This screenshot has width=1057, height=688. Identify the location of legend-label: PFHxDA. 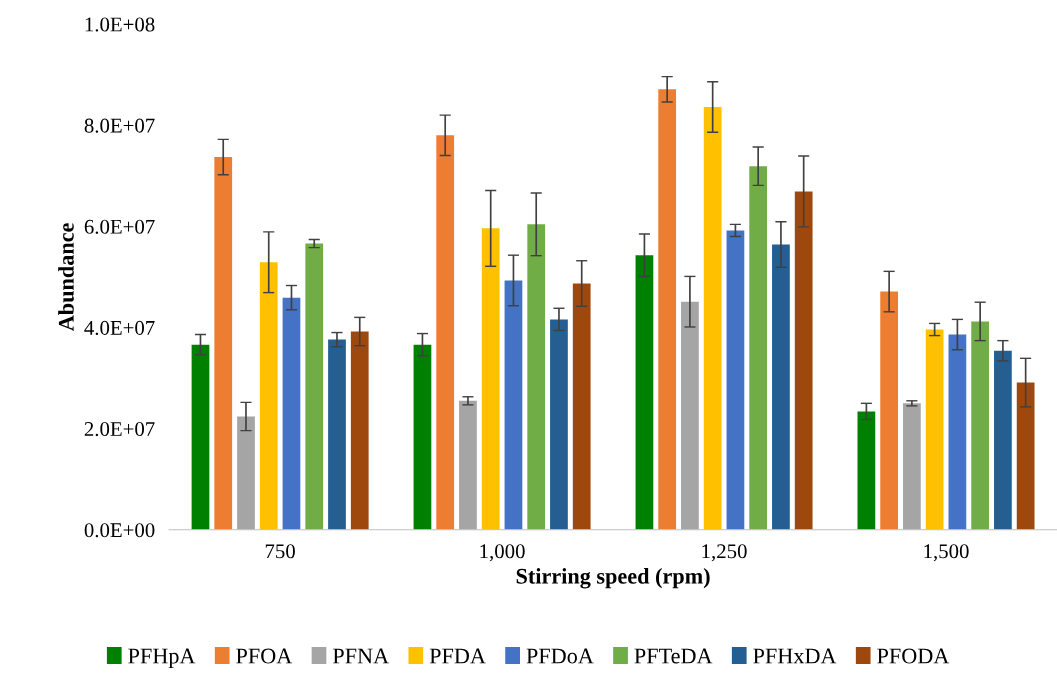
(795, 656).